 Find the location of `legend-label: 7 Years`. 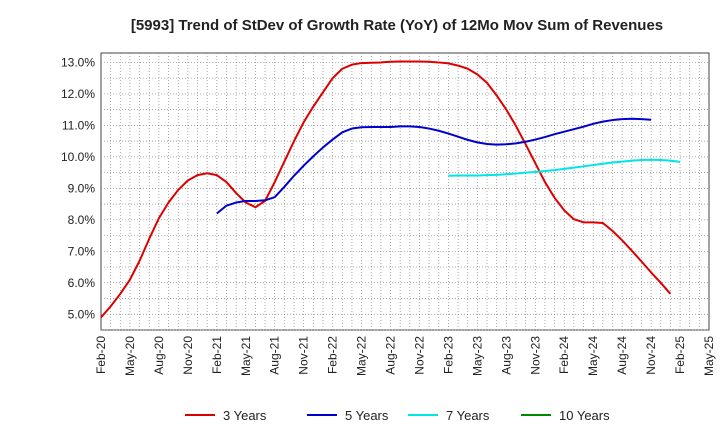

legend-label: 7 Years is located at coordinates (468, 415).